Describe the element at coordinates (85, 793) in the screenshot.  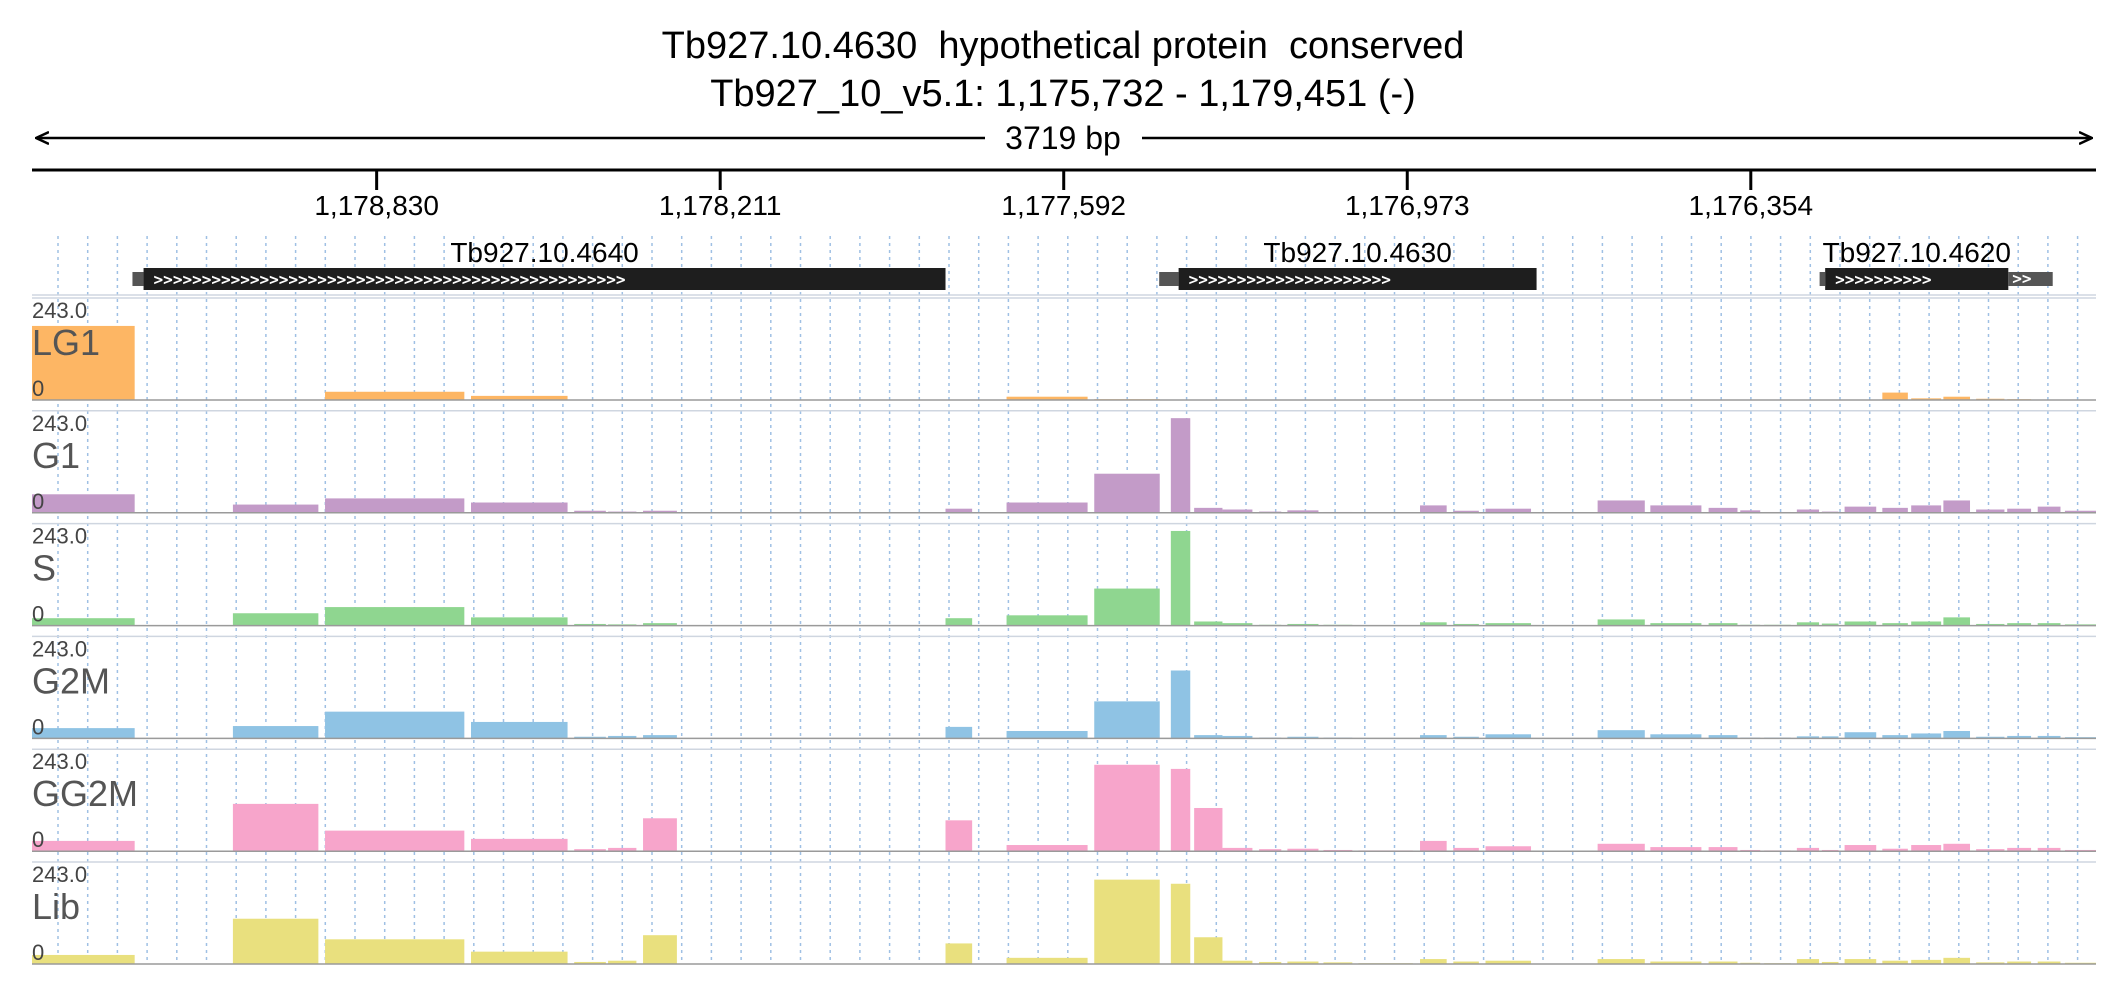
I see `track-label: GG2M` at that location.